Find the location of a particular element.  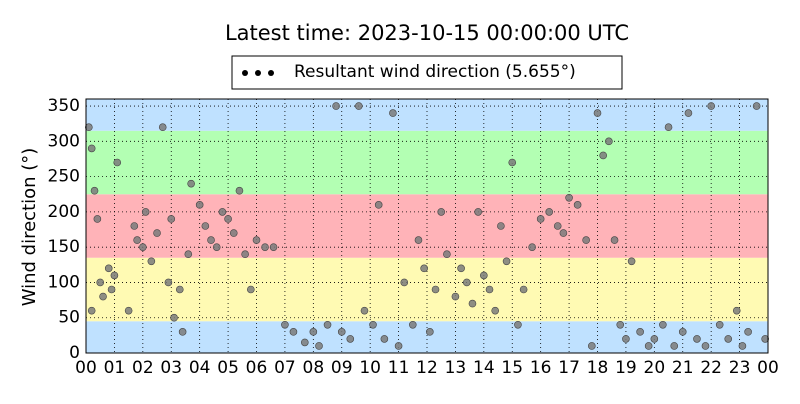

y-tick-label: 200 is located at coordinates (64, 212).